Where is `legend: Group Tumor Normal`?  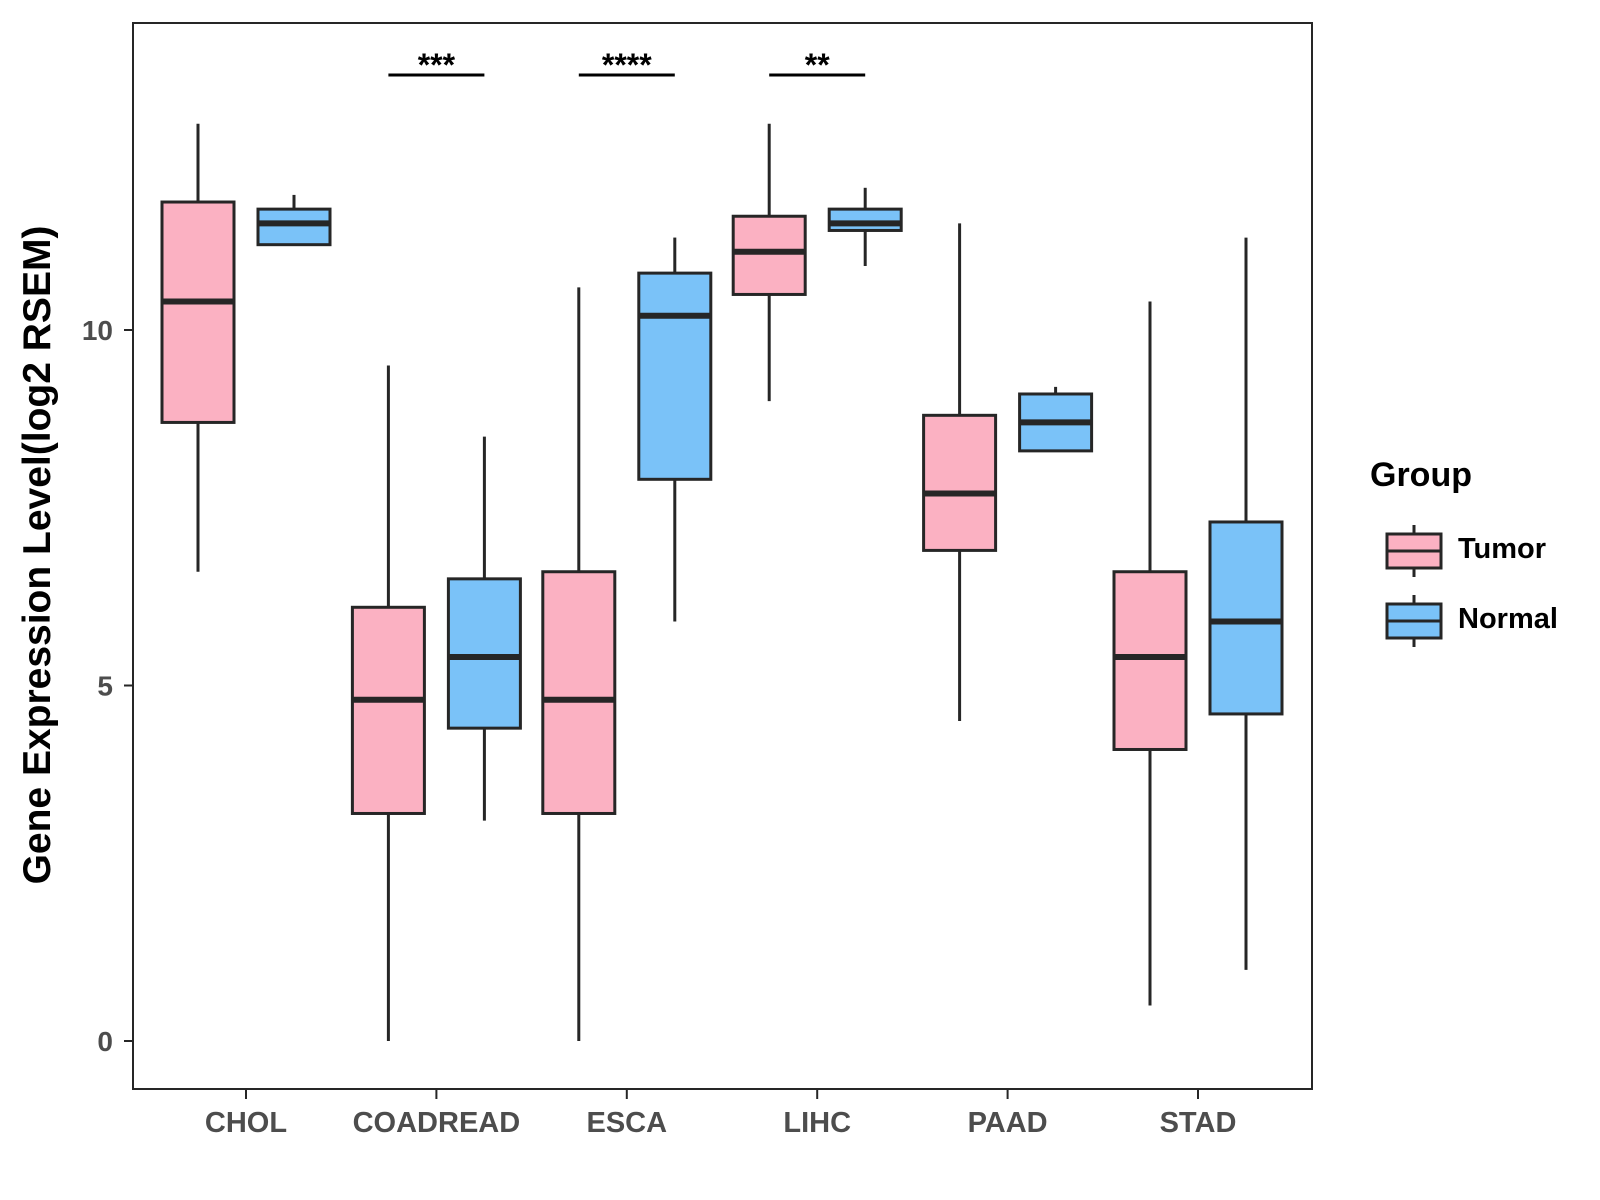
legend: Group Tumor Normal is located at coordinates (1464, 551).